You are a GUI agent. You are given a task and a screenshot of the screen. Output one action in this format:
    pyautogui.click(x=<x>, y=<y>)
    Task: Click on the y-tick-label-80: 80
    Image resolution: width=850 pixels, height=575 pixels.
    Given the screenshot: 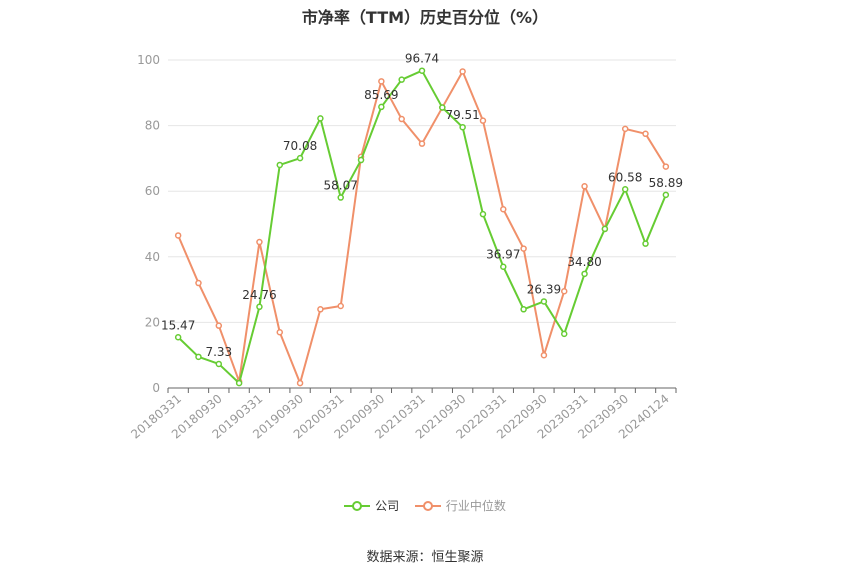 What is the action you would take?
    pyautogui.click(x=152, y=126)
    